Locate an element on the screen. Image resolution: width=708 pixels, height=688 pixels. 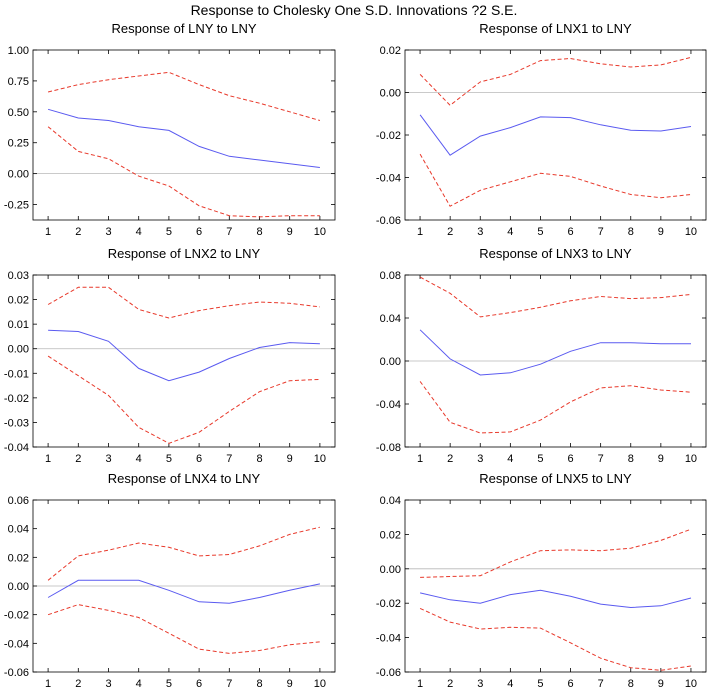
y-tick-label: -0.25 is located at coordinates (16, 206).